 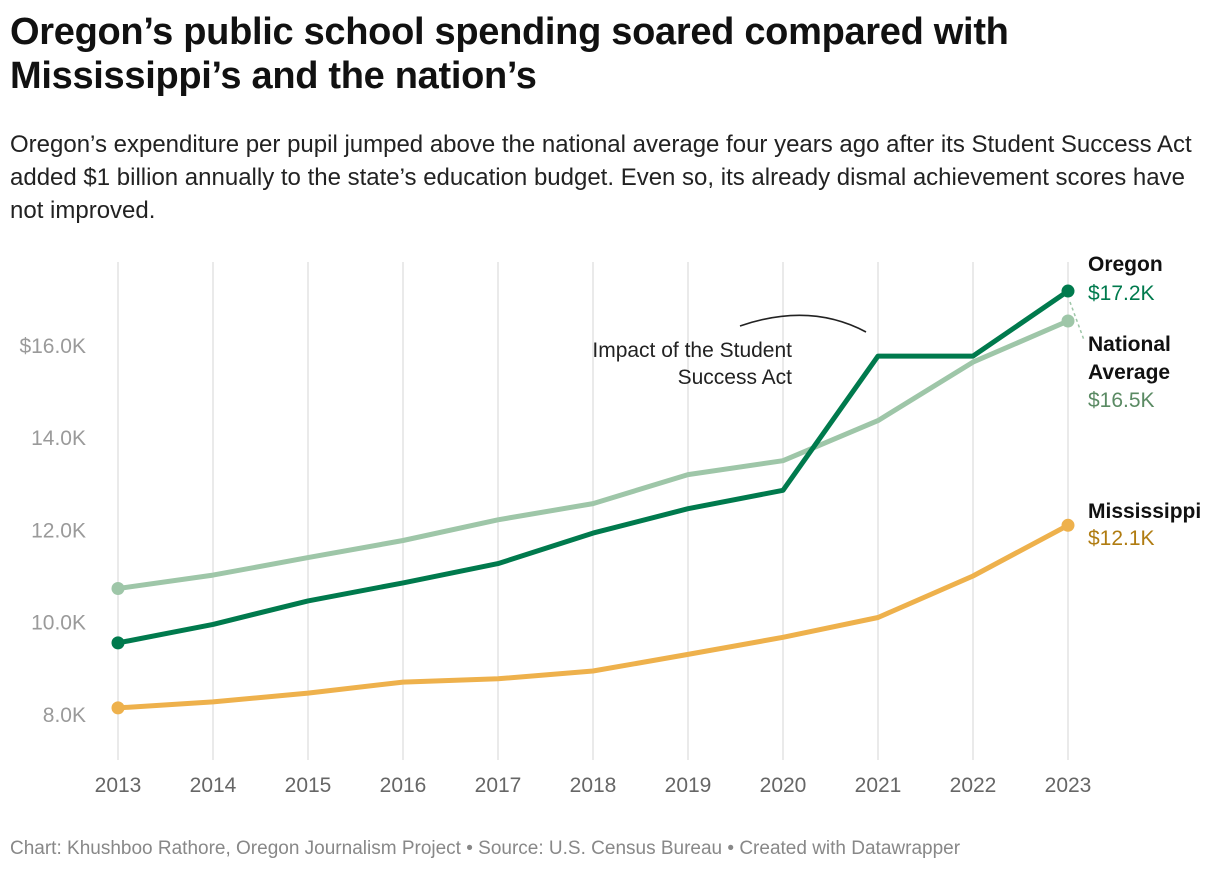 What do you see at coordinates (498, 785) in the screenshot?
I see `x-tick-label-2017: 2017` at bounding box center [498, 785].